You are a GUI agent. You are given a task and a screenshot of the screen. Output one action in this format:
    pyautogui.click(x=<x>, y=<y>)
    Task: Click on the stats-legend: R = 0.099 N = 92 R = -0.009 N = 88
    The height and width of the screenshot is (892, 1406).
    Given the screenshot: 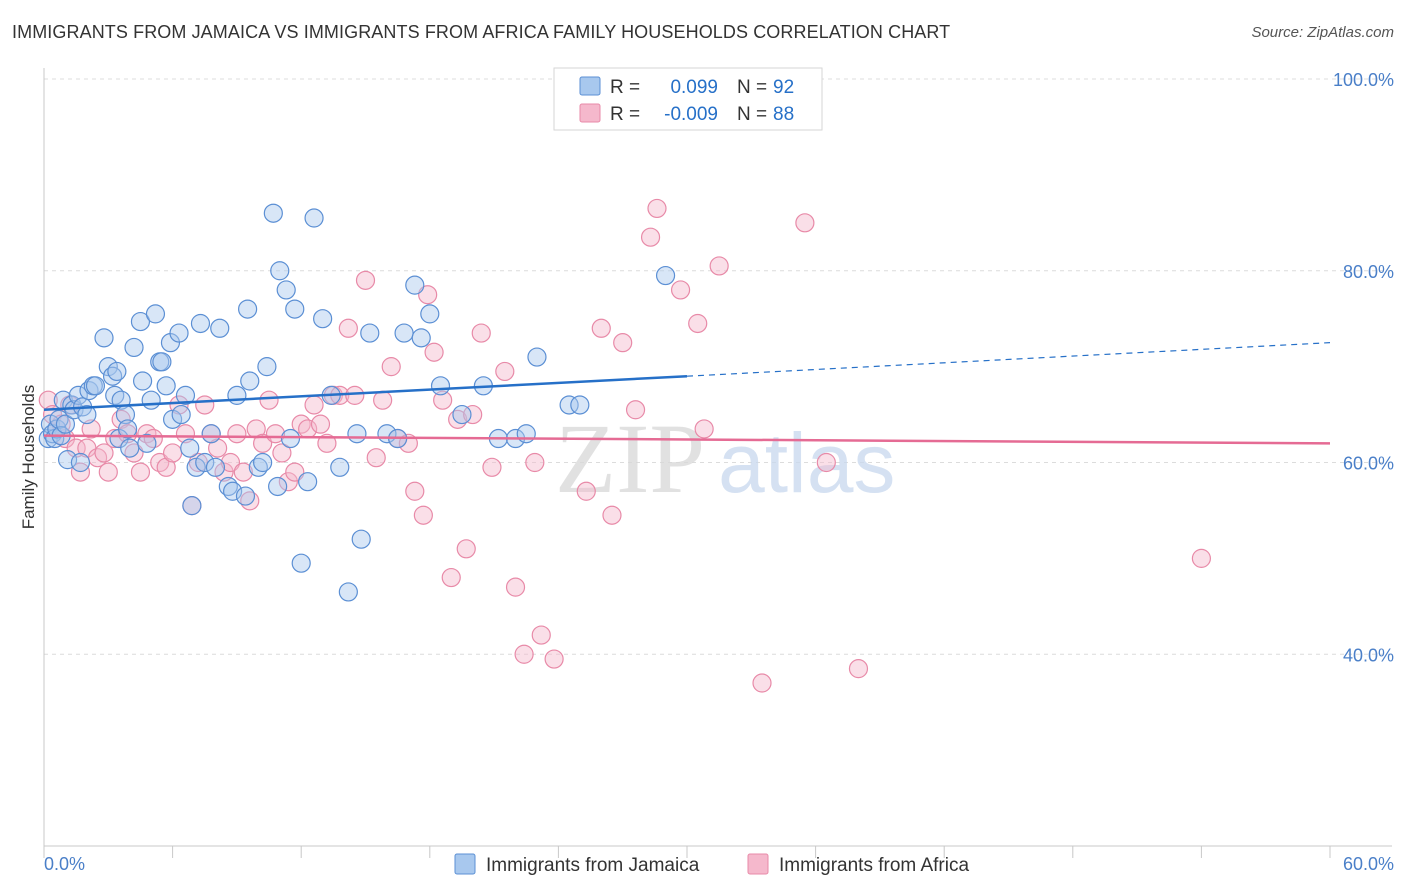 What is the action you would take?
    pyautogui.click(x=688, y=99)
    